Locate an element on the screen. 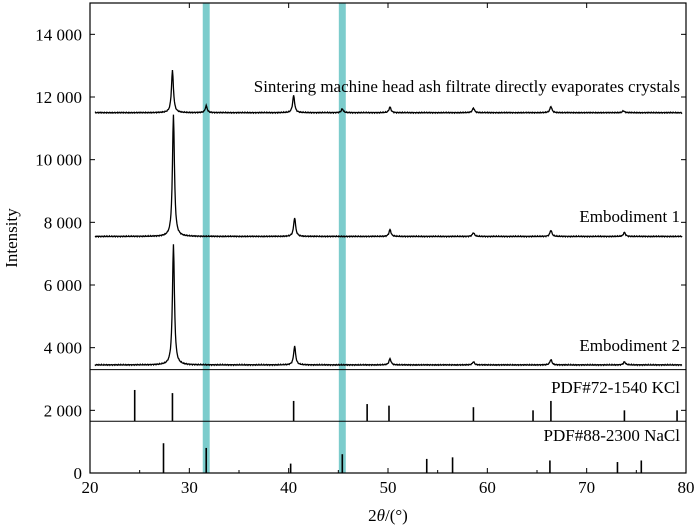  series-label-2: Embodiment 2 is located at coordinates (629, 345).